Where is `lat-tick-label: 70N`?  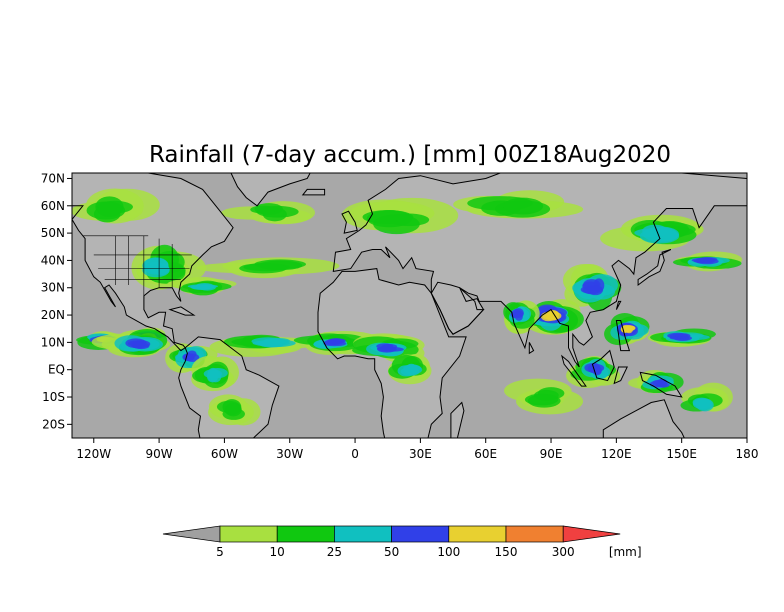 lat-tick-label: 70N is located at coordinates (53, 178).